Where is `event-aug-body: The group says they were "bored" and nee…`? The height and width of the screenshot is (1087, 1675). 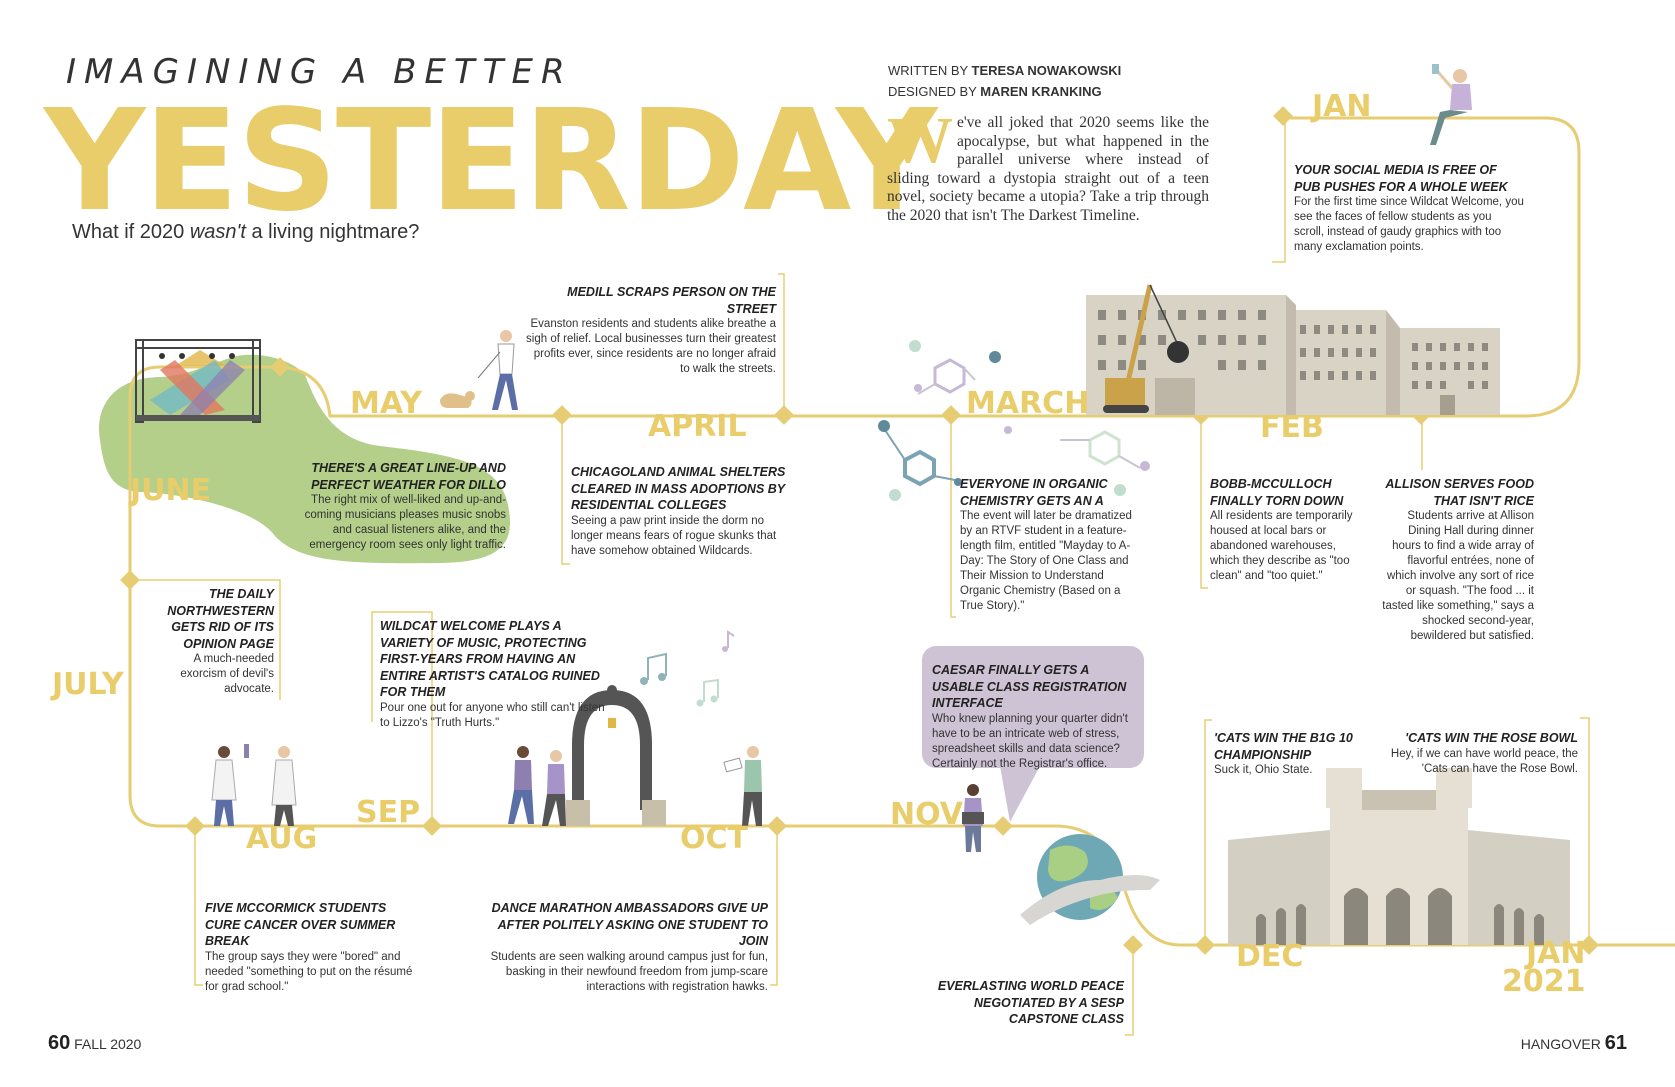
event-aug-body: The group says they were "bored" and nee… is located at coordinates (309, 971).